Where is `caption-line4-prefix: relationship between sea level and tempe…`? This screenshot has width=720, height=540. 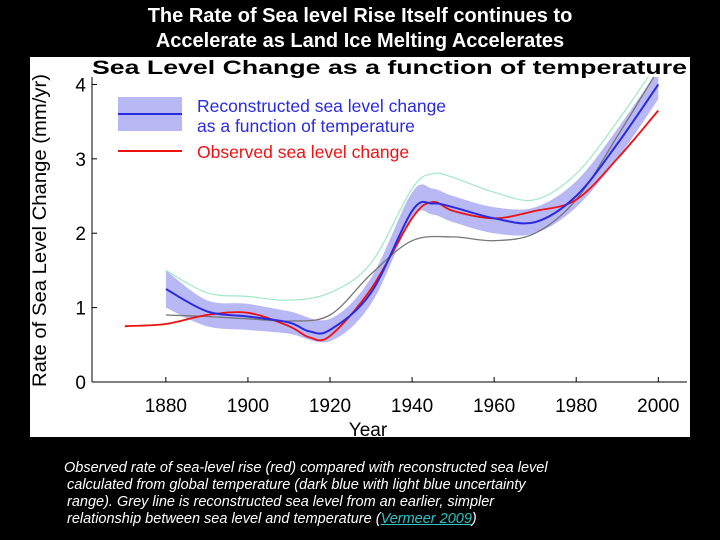 caption-line4-prefix: relationship between sea level and tempe… is located at coordinates (224, 519).